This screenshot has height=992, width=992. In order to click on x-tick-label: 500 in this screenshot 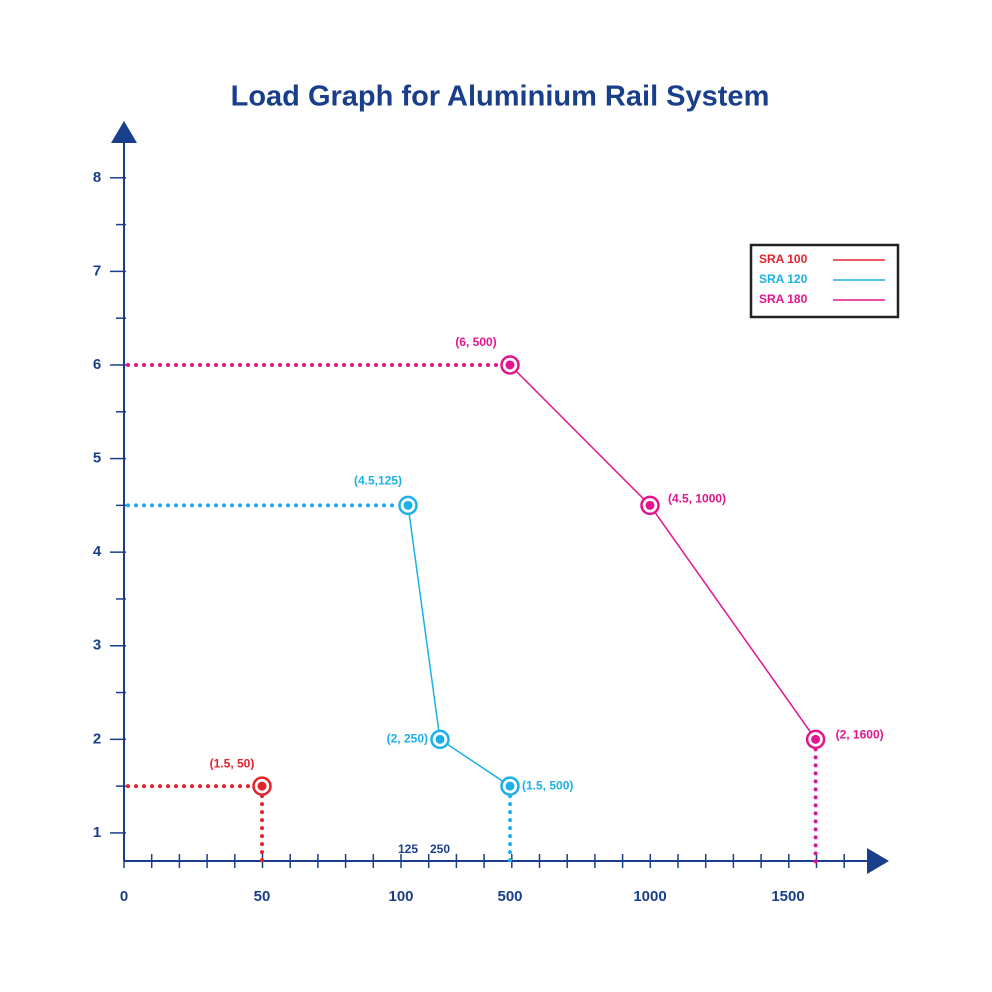, I will do `click(509, 896)`.